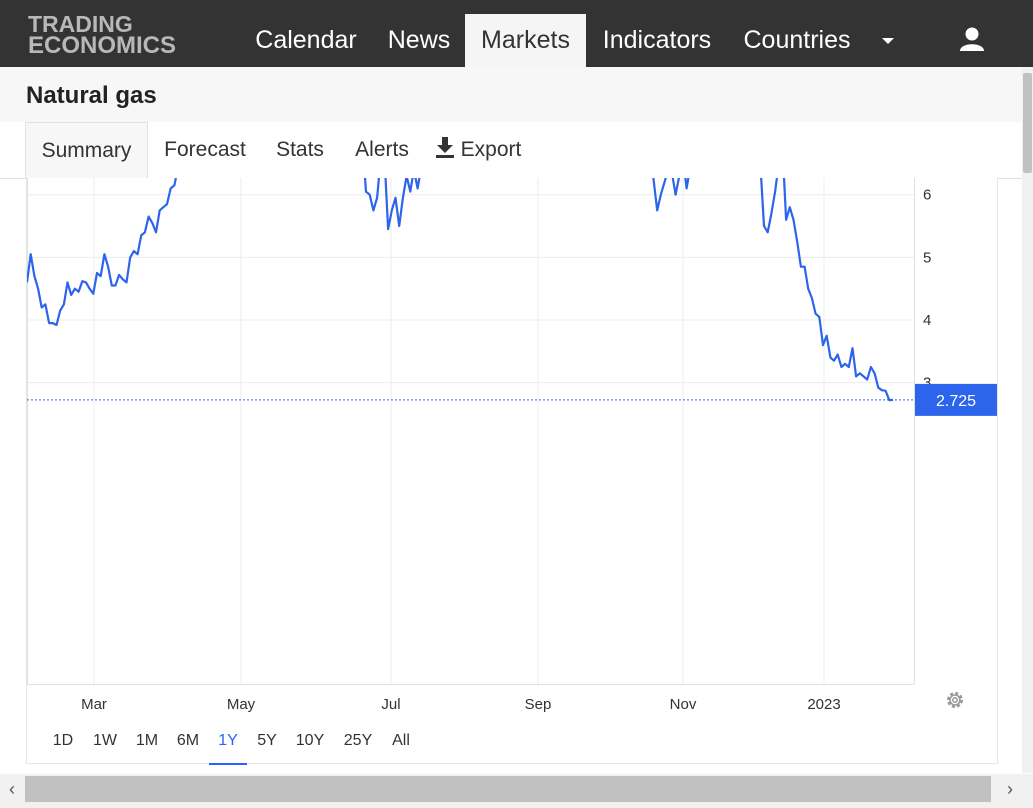 This screenshot has height=808, width=1033. Describe the element at coordinates (511, 95) in the screenshot. I see `title-band: Natural gas` at that location.